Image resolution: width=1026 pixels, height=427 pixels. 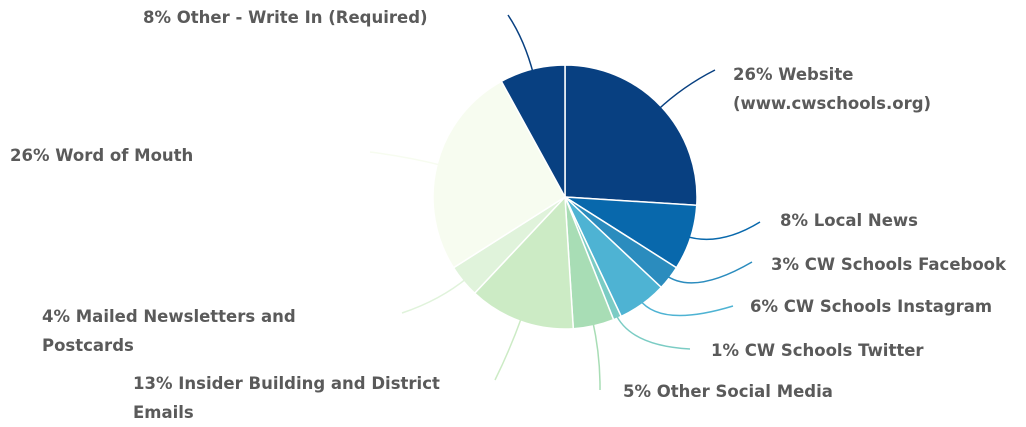 I want to click on slice-name: CW Schools Facebook, so click(x=905, y=264).